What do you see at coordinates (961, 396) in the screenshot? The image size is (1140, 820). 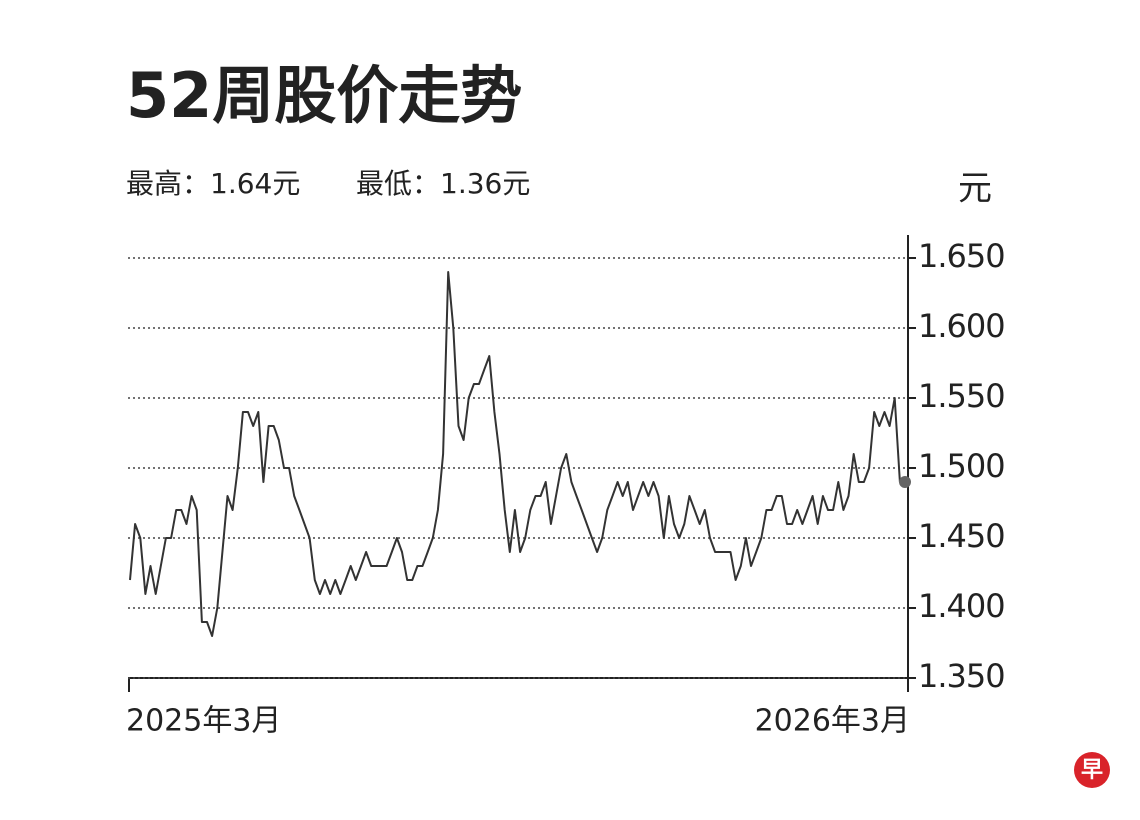 I see `y-tick-label: 1.550` at bounding box center [961, 396].